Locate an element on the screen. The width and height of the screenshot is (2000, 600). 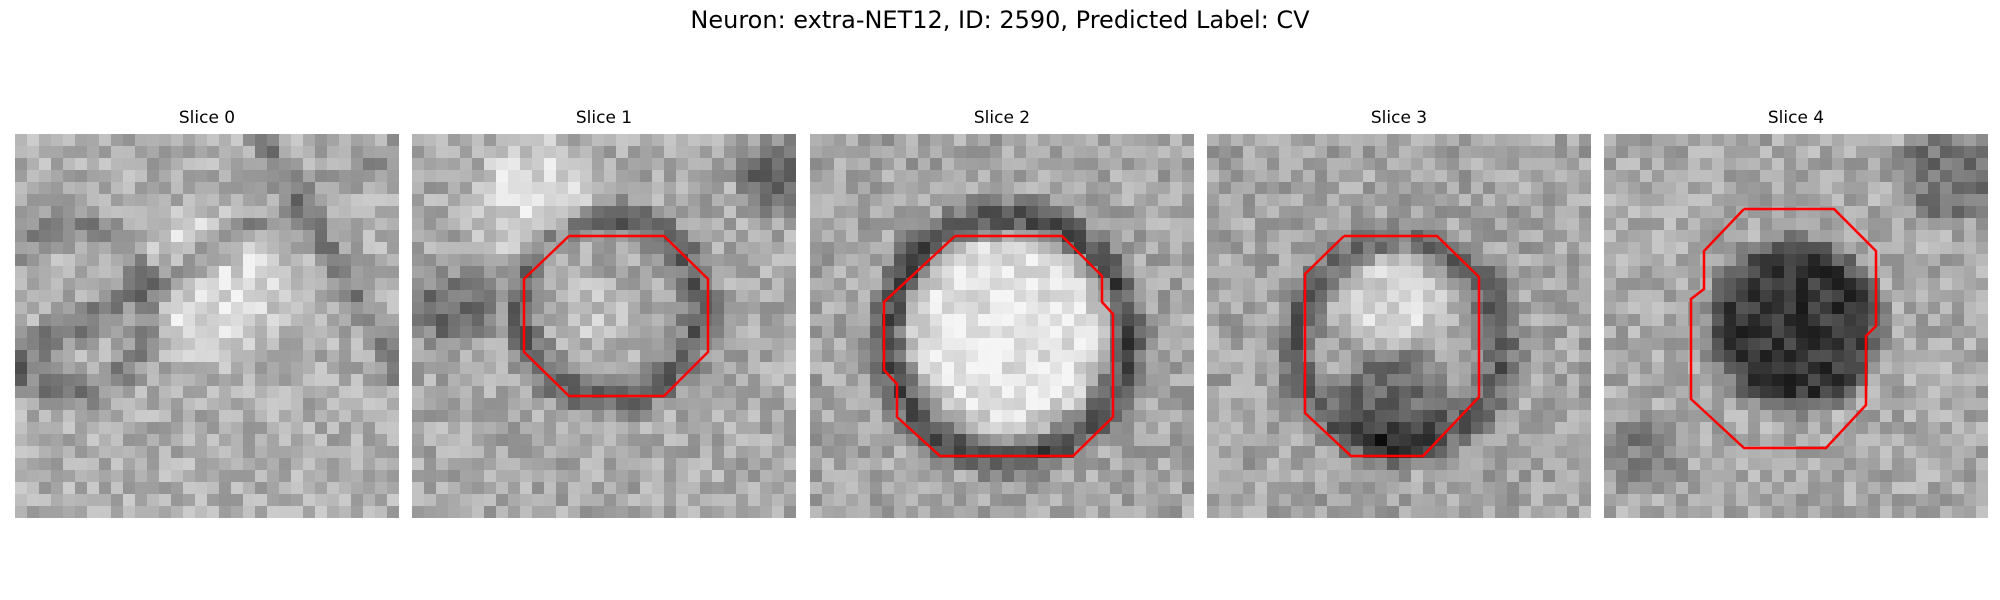
slice-title: Slice 4 is located at coordinates (1796, 118).